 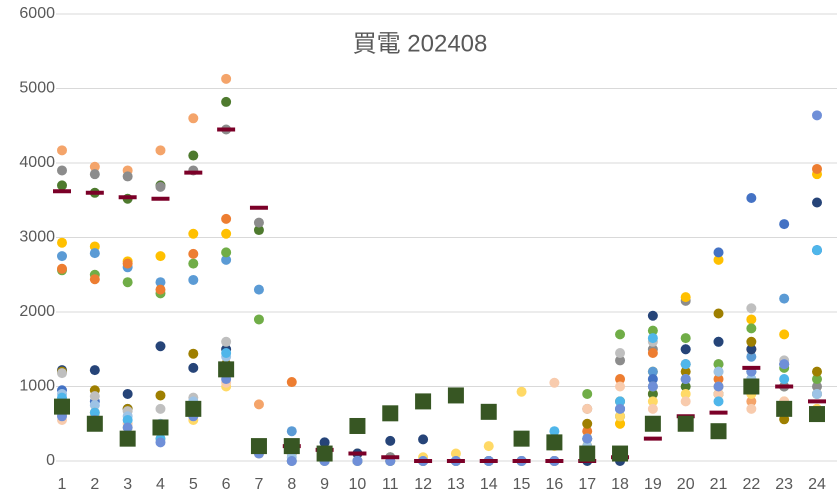 I want to click on x-tick-label: 6, so click(x=226, y=484).